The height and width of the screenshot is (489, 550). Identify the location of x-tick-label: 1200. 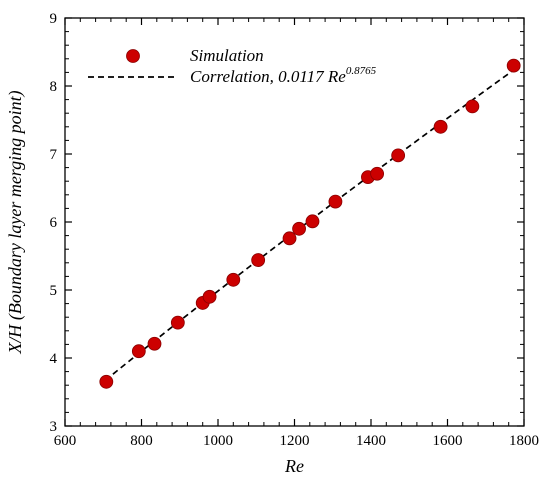
(295, 441).